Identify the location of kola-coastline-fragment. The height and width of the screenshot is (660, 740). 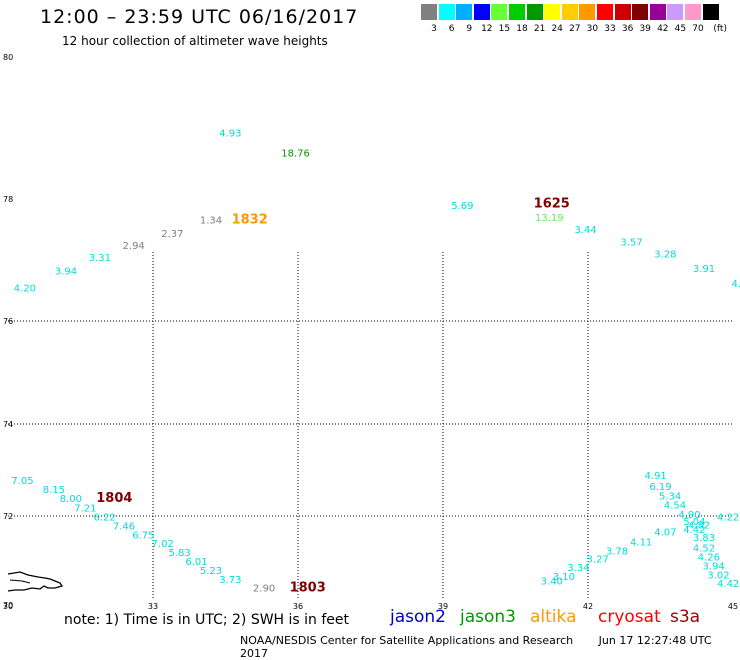
(35, 581).